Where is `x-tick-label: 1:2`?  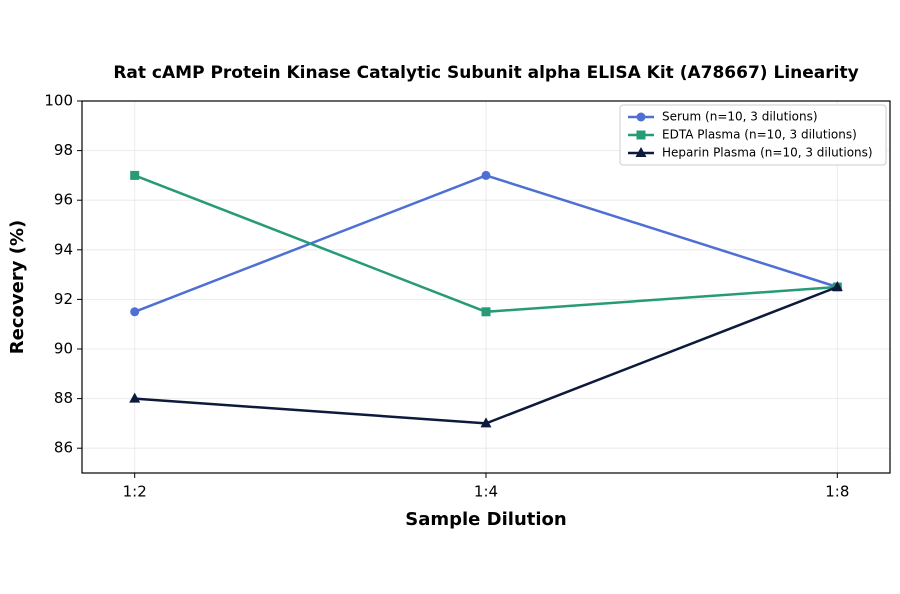
x-tick-label: 1:2 is located at coordinates (135, 492).